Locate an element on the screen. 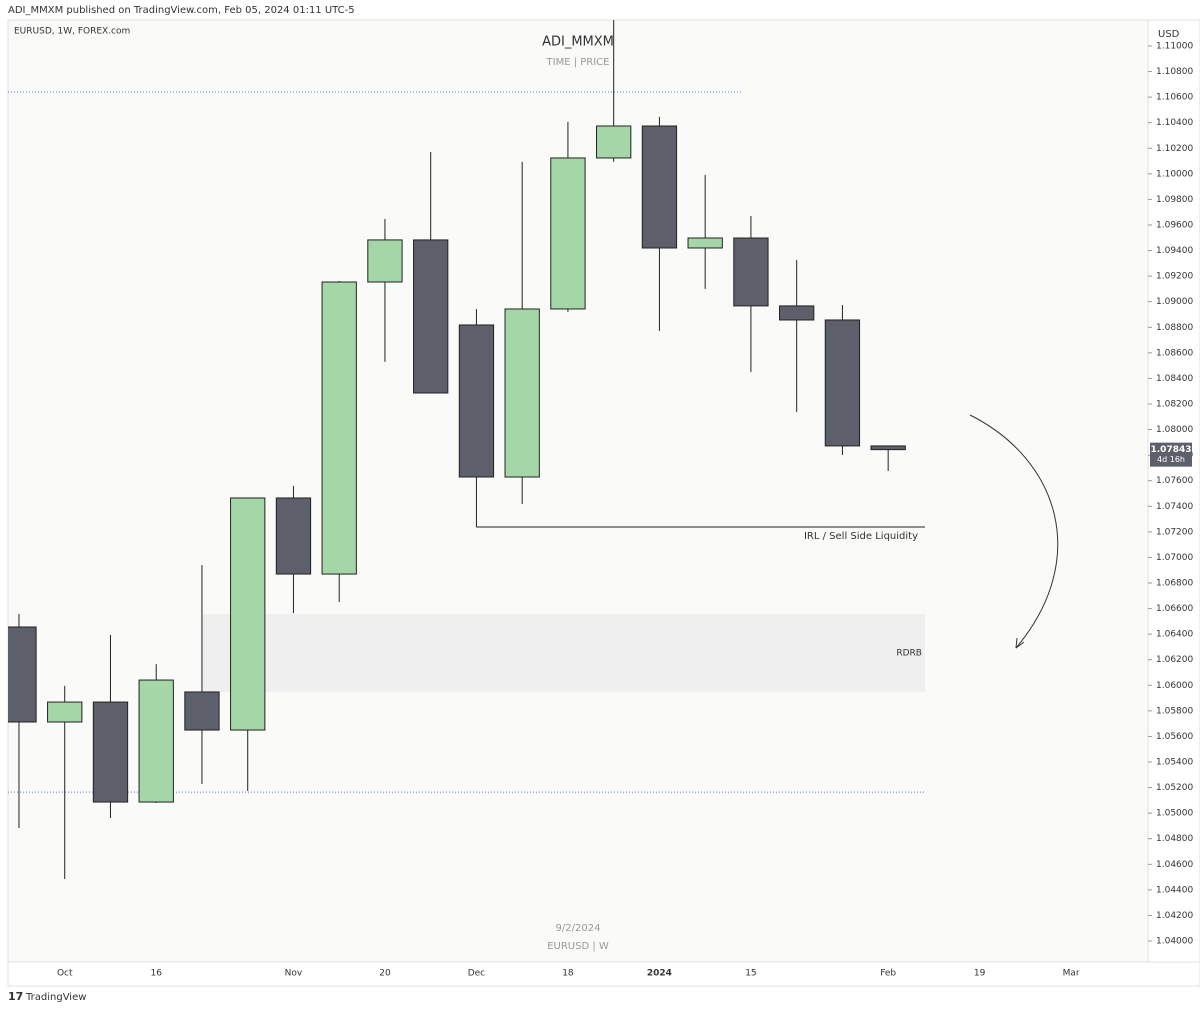 This screenshot has height=1011, width=1200. y-tick-label: 1.09600 is located at coordinates (1174, 225).